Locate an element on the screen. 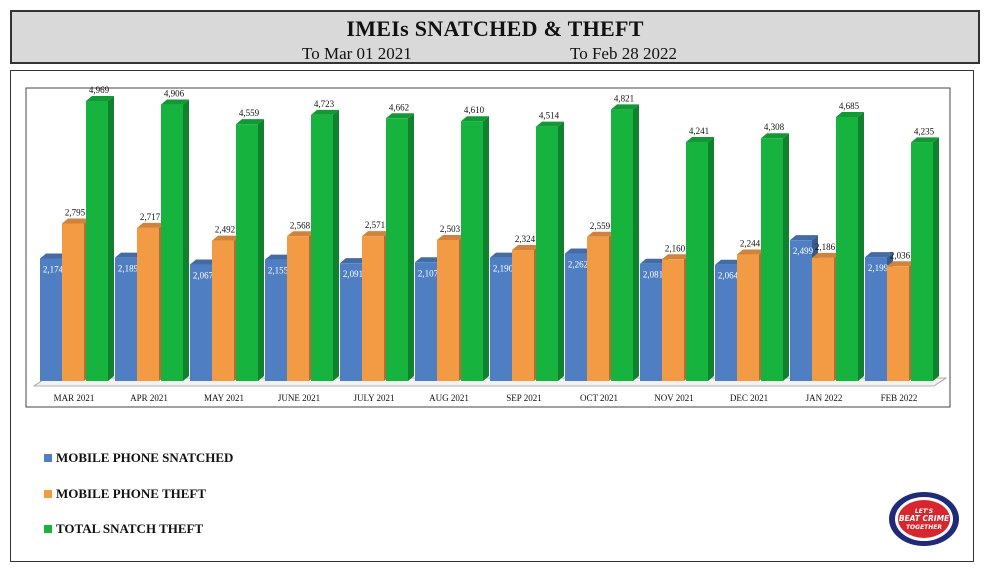 Image resolution: width=984 pixels, height=573 pixels. x-tick-label: NOV 2021 is located at coordinates (674, 398).